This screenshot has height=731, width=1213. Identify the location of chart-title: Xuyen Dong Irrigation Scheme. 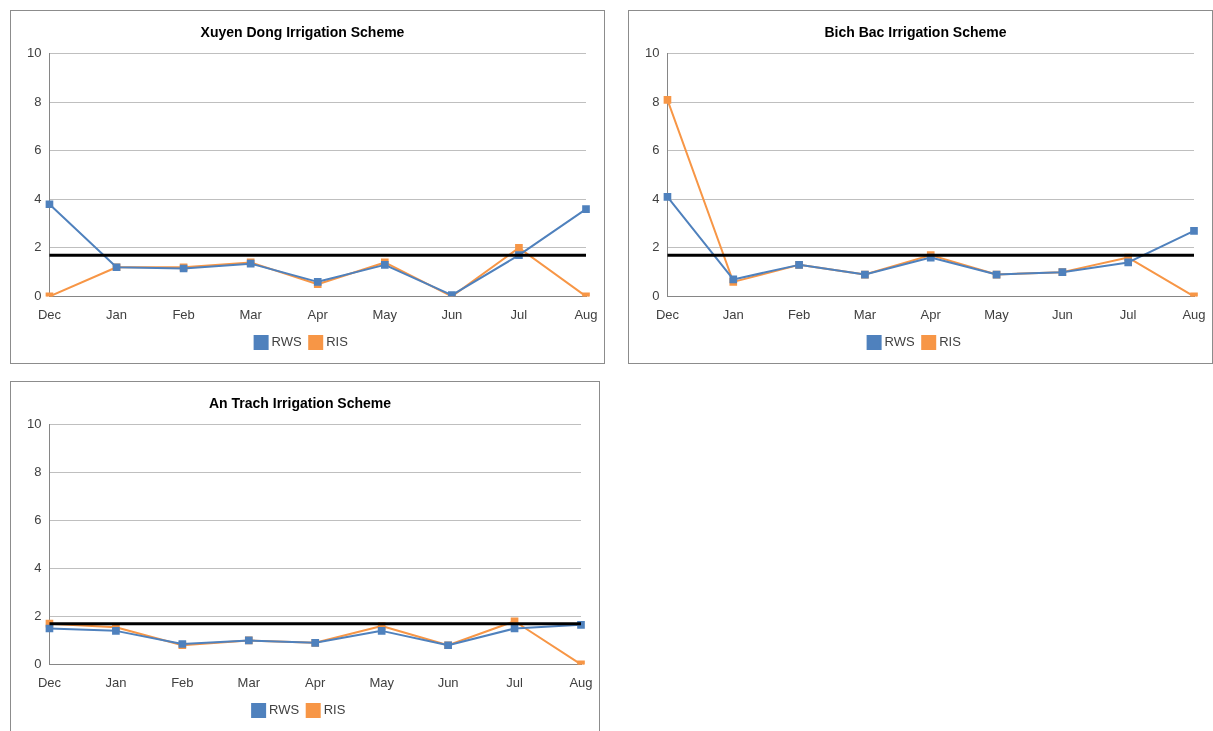
(302, 32).